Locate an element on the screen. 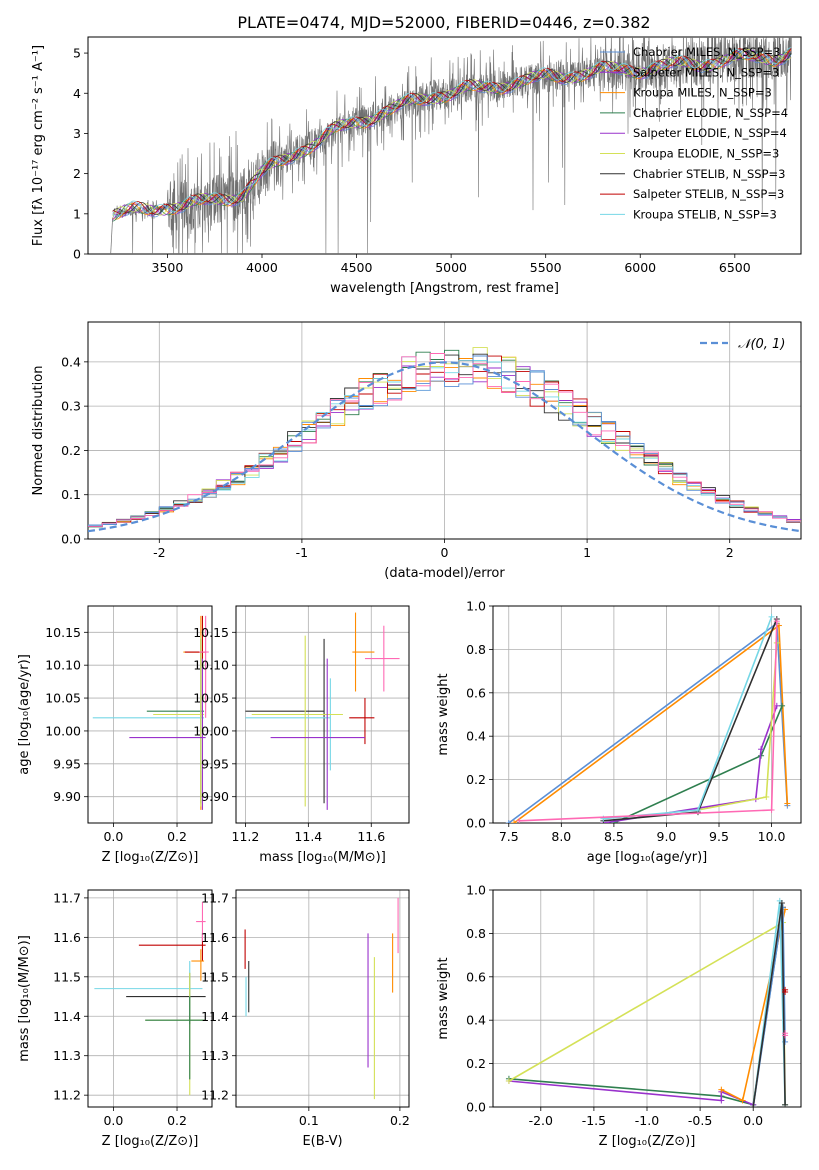  age-vs-mass-ytick-label: 9.90 is located at coordinates (215, 796).